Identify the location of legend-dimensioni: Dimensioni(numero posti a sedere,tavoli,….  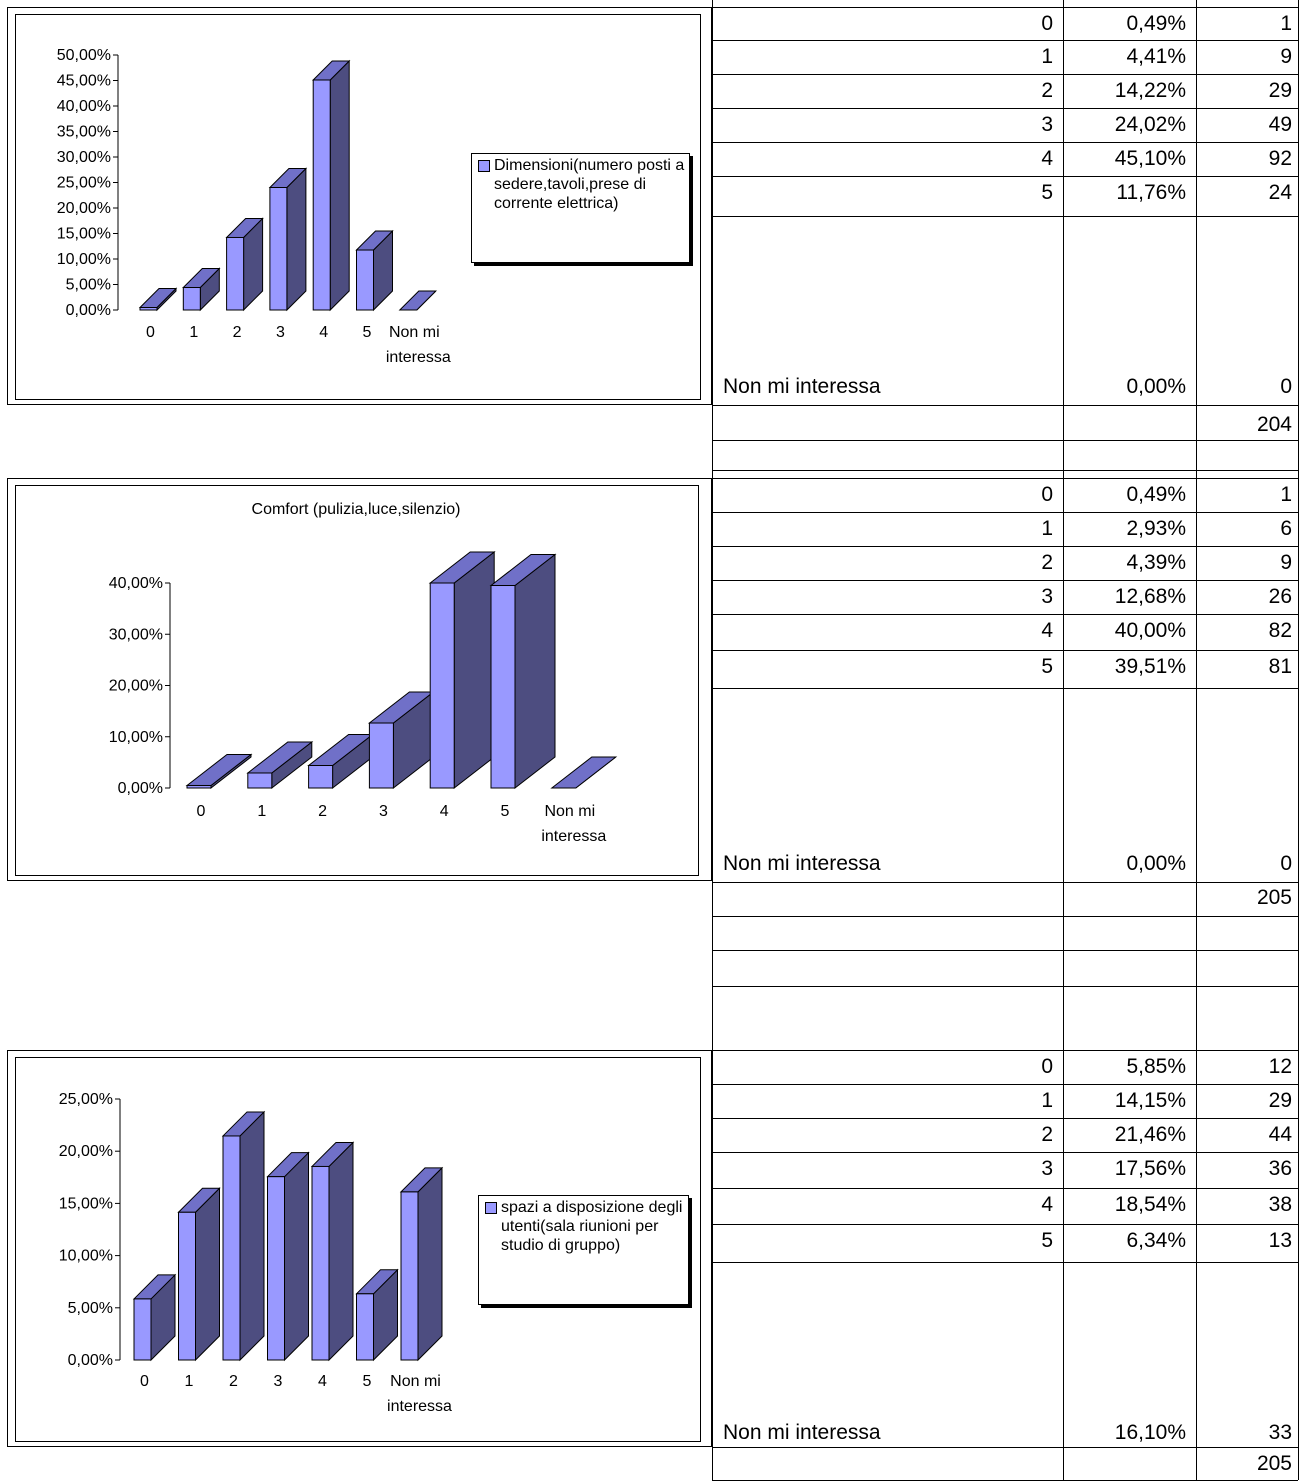
(580, 208).